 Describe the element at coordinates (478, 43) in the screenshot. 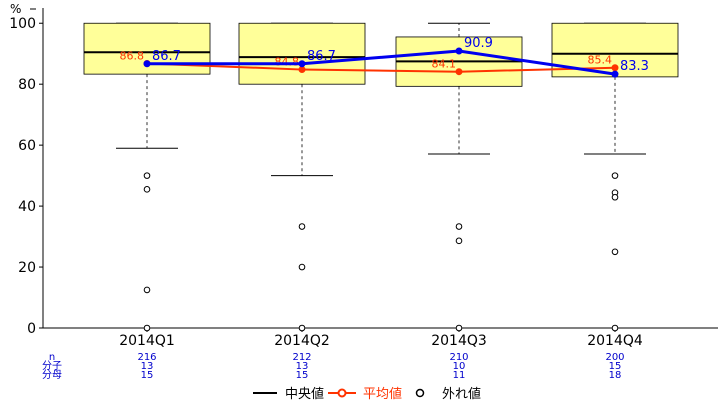

I see `ratio-data-label: 90.9` at that location.